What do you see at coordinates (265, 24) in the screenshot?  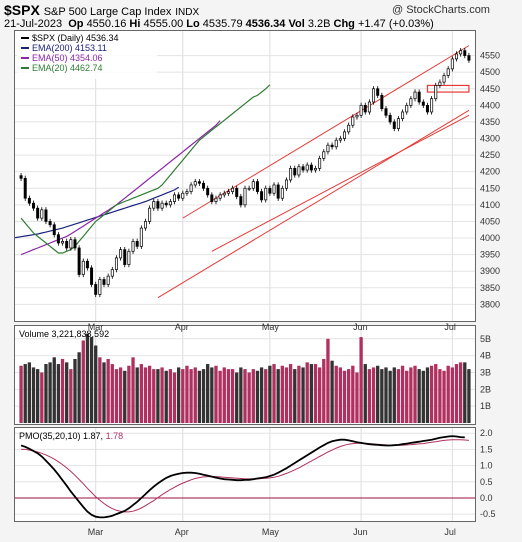 I see `close-value: 4536.34` at bounding box center [265, 24].